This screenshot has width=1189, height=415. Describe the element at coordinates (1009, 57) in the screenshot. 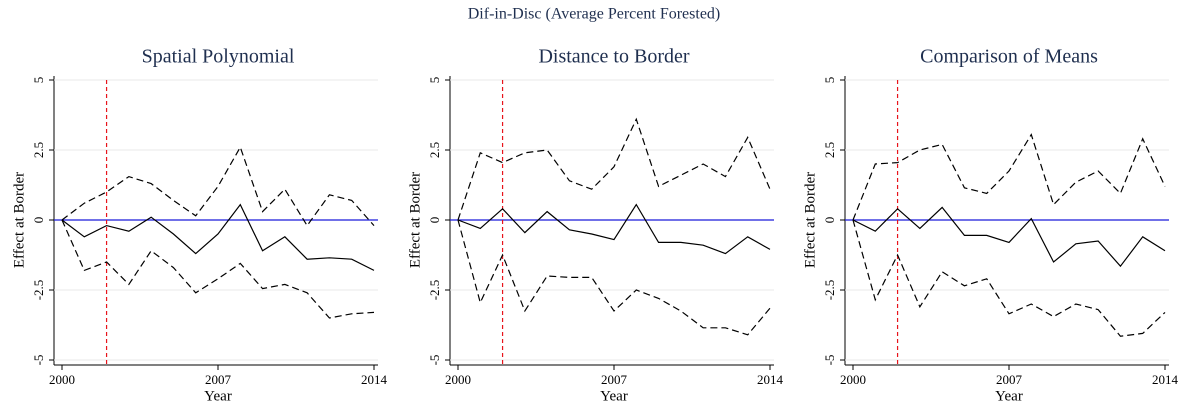

I see `panel-title: Comparison of Means` at that location.